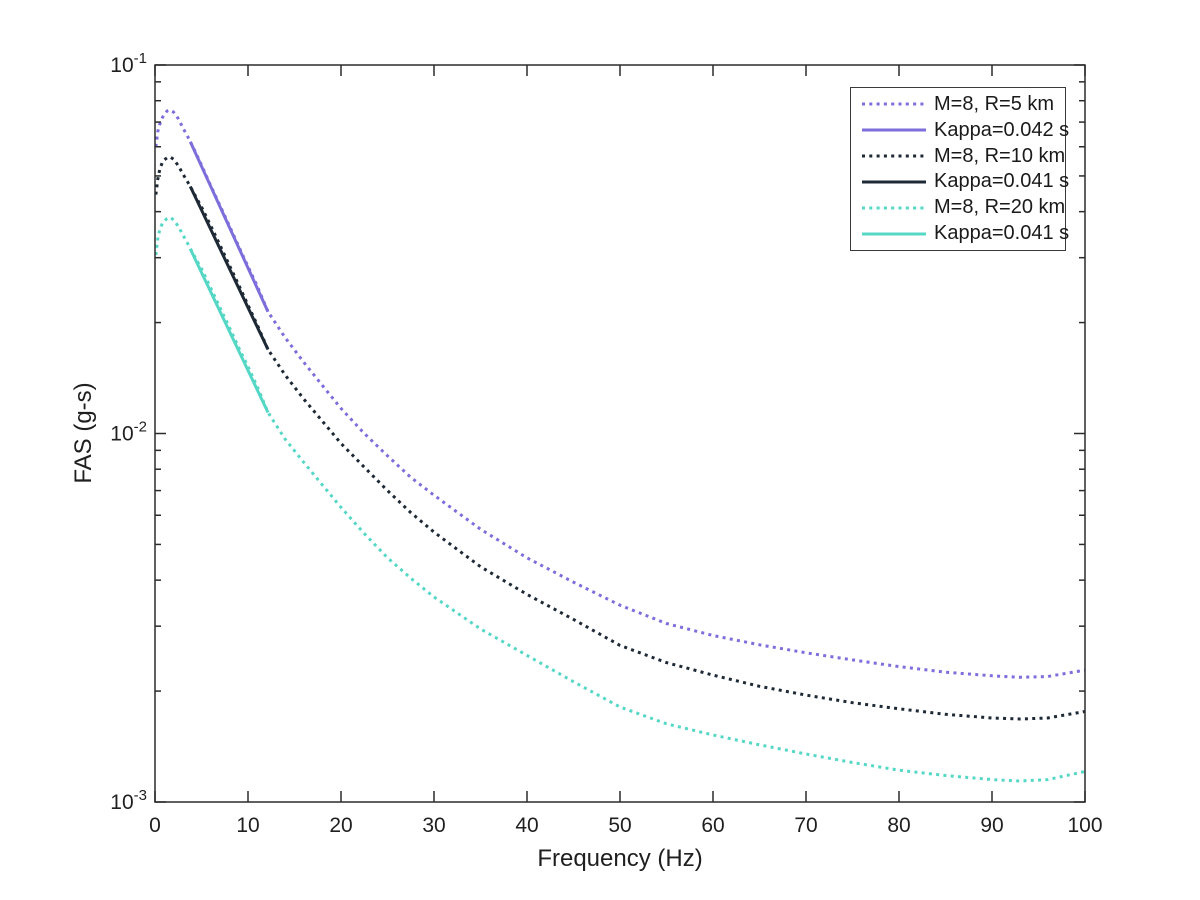 The image size is (1200, 900). Describe the element at coordinates (994, 103) in the screenshot. I see `legend-label: M=8, R=5 km` at that location.